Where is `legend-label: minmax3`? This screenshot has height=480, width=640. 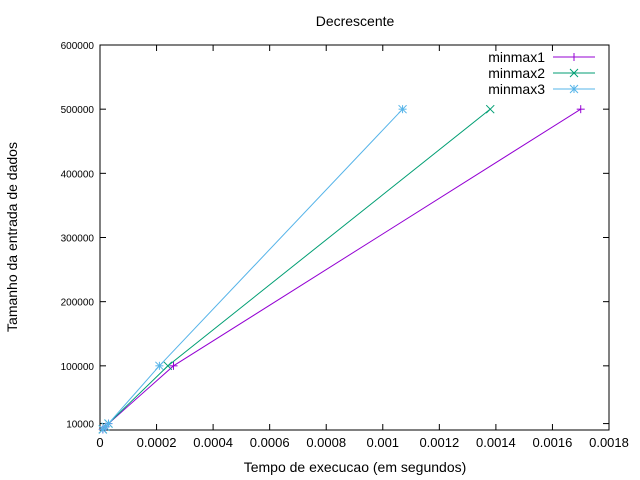
legend-label: minmax3 is located at coordinates (516, 89).